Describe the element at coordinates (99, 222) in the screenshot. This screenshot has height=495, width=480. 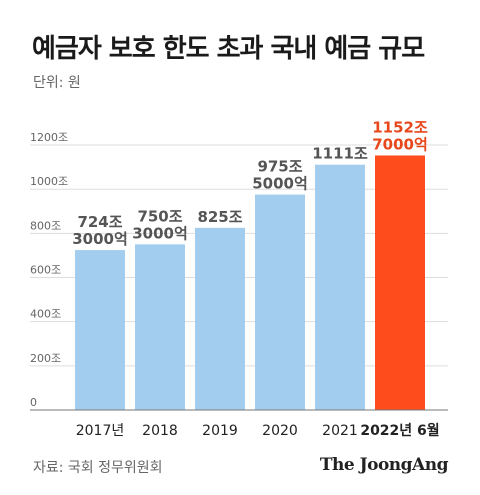
I see `data-label: 724조` at that location.